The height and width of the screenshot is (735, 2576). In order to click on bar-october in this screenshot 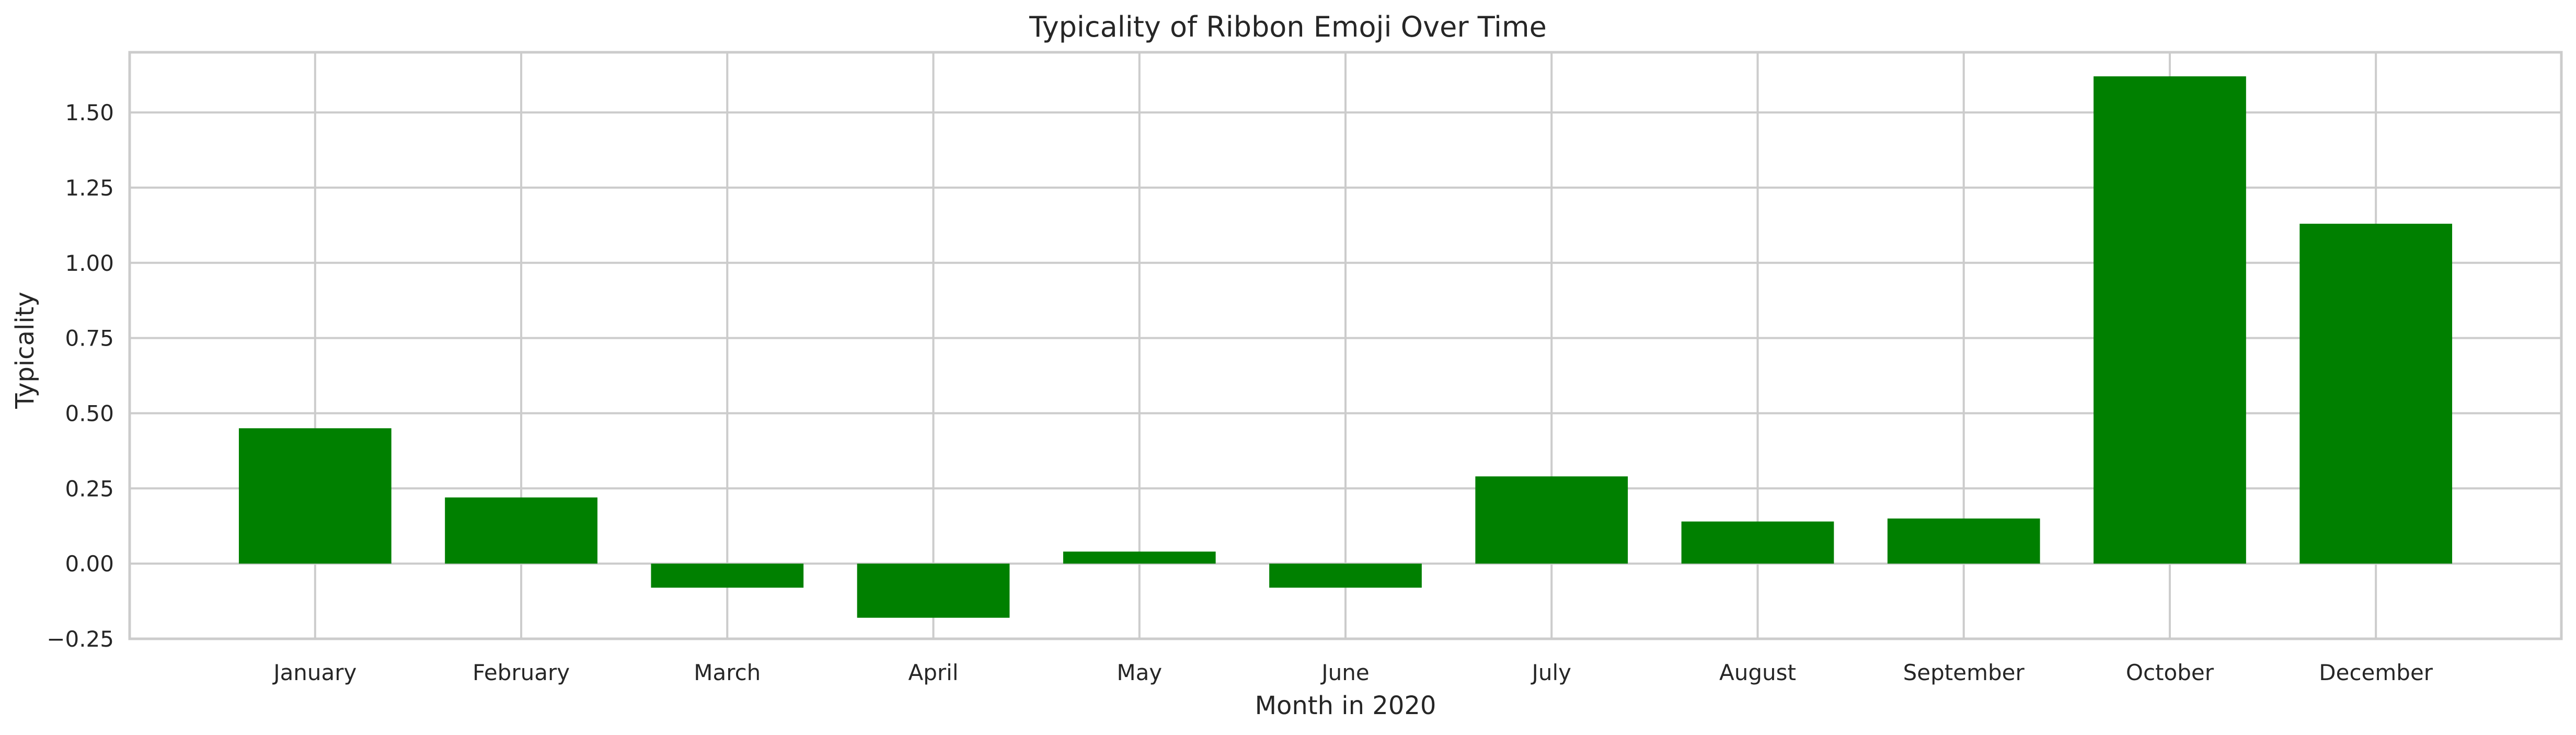, I will do `click(2170, 320)`.